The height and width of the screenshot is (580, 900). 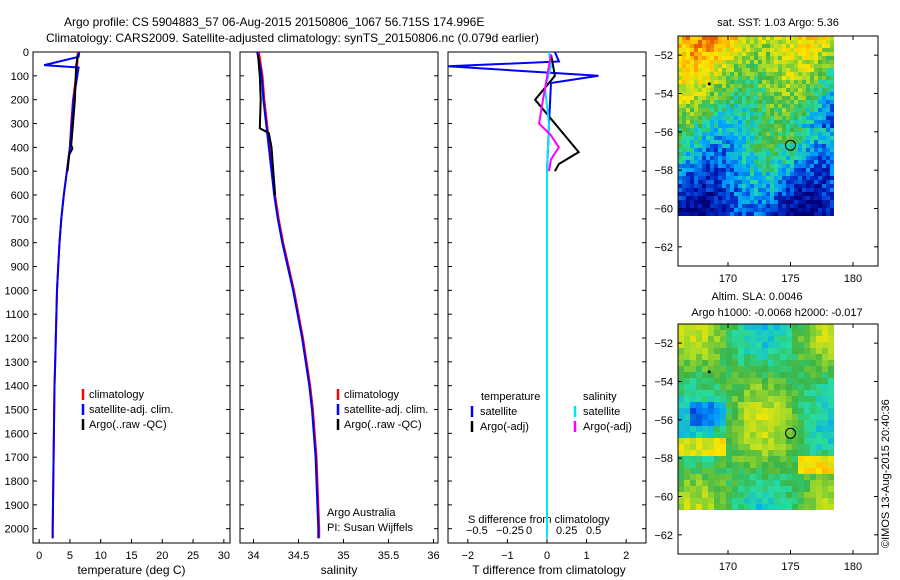 I want to click on legend-header: salinity, so click(x=600, y=397).